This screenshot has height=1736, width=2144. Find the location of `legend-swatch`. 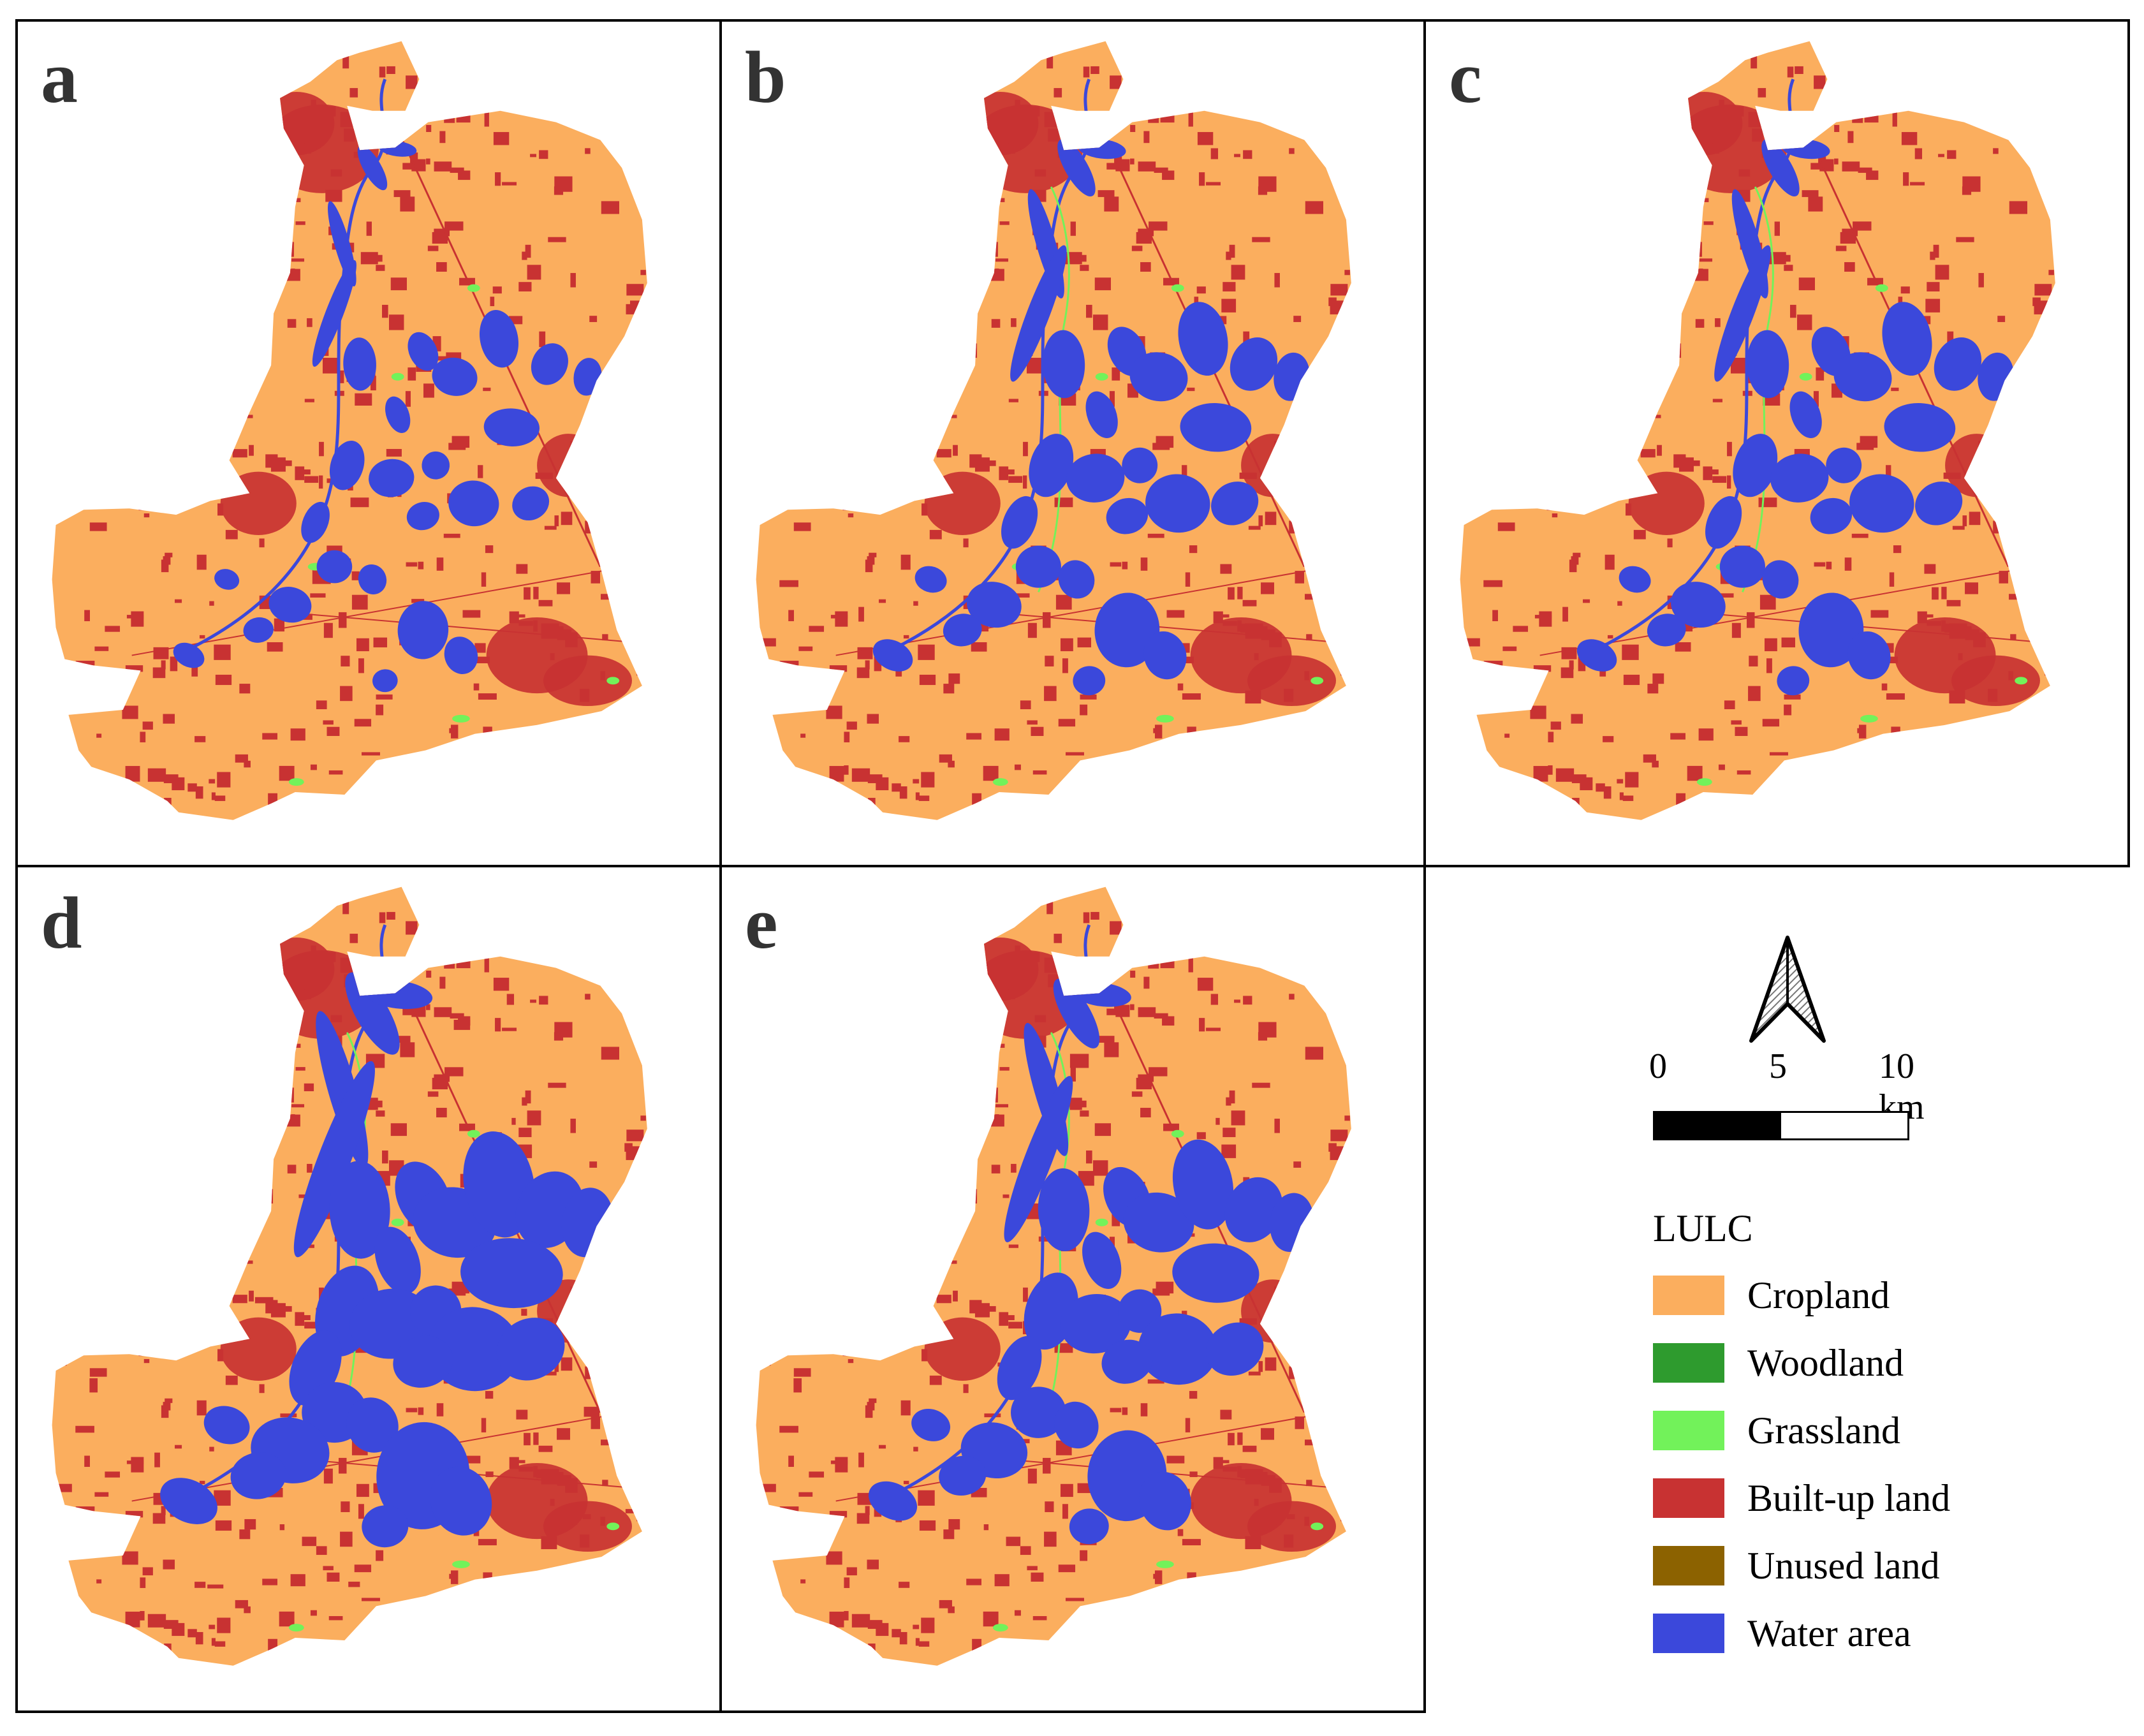

legend-swatch is located at coordinates (1688, 1498).